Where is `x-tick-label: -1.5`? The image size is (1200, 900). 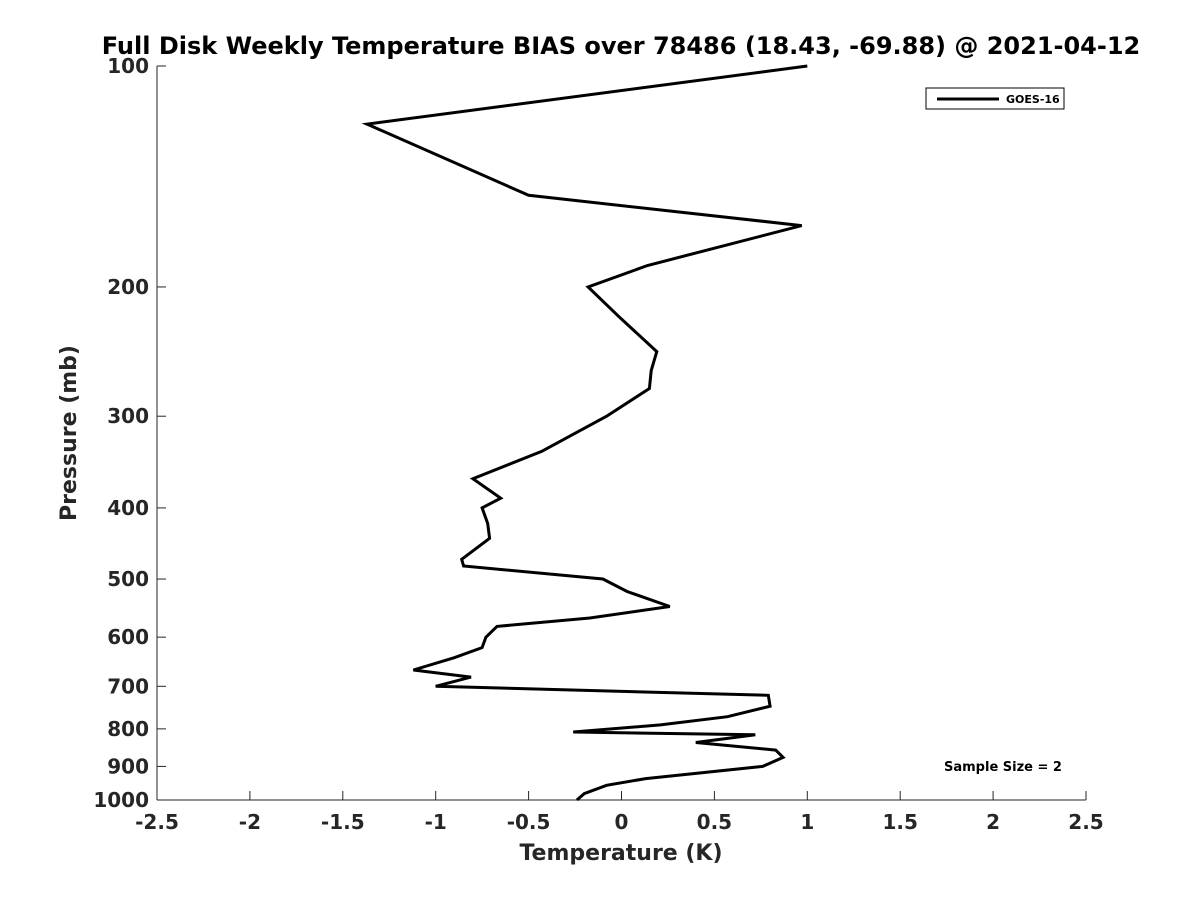 x-tick-label: -1.5 is located at coordinates (343, 822).